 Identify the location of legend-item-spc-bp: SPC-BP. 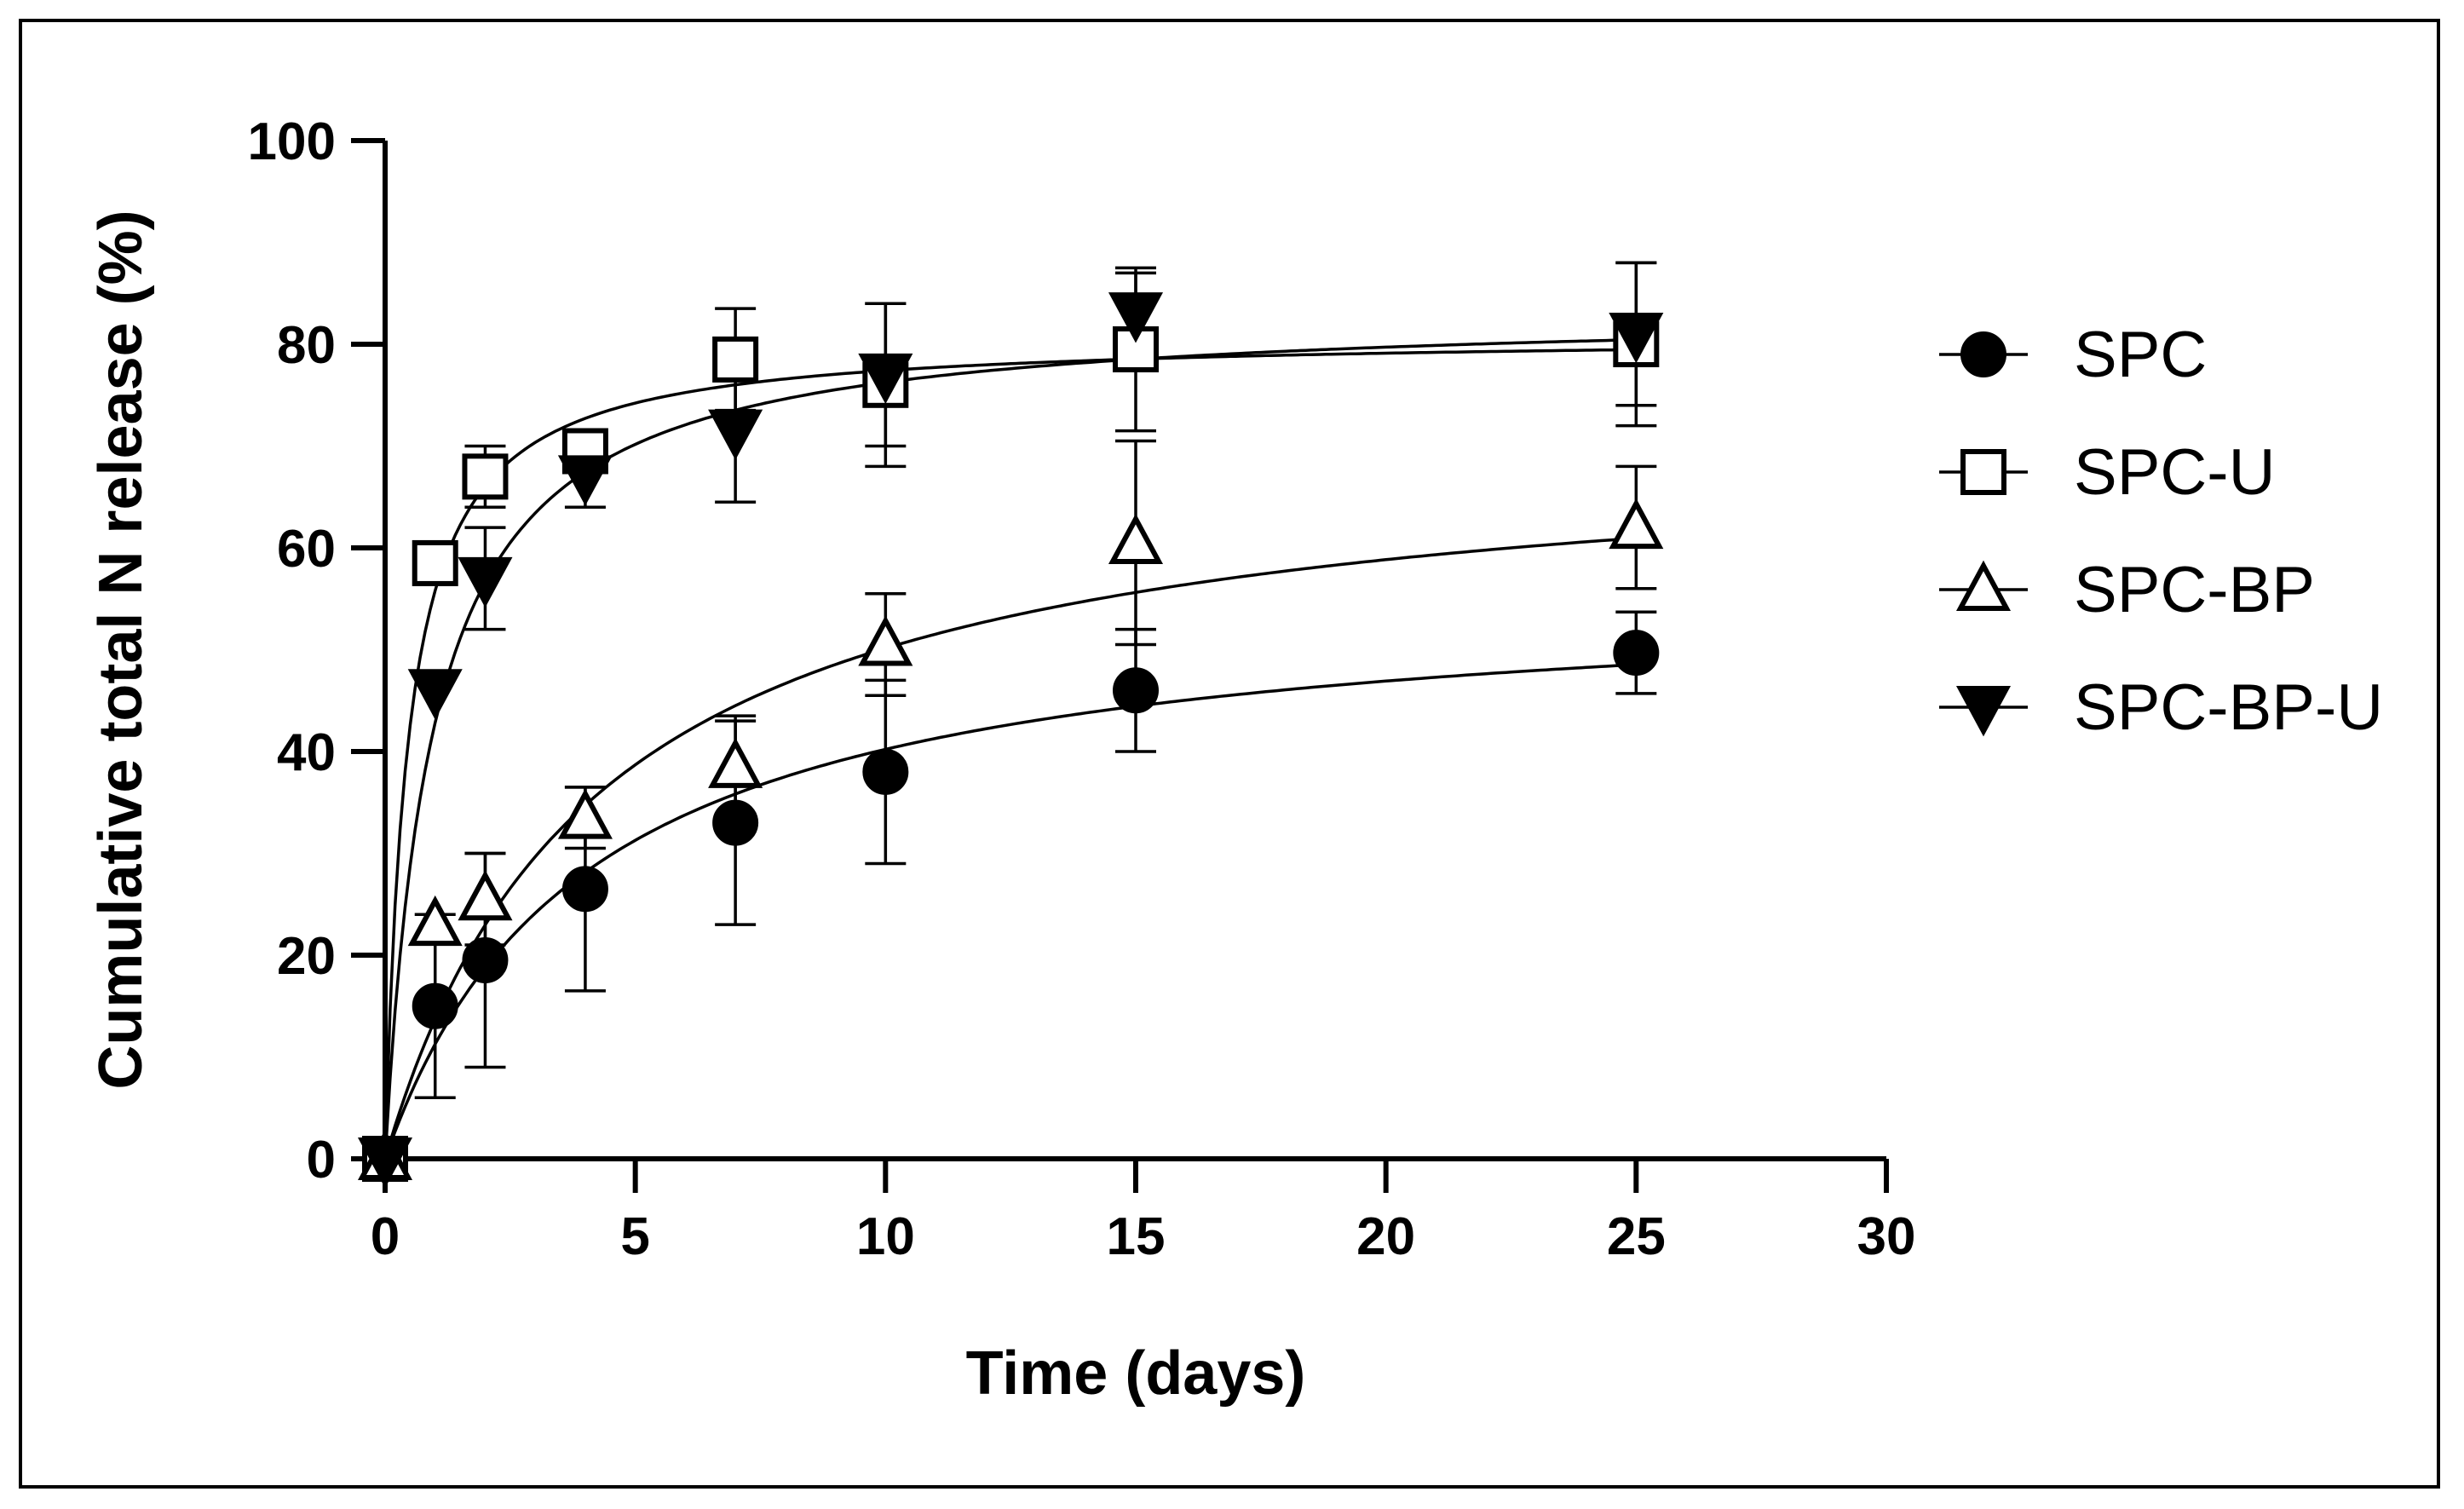
(2127, 590).